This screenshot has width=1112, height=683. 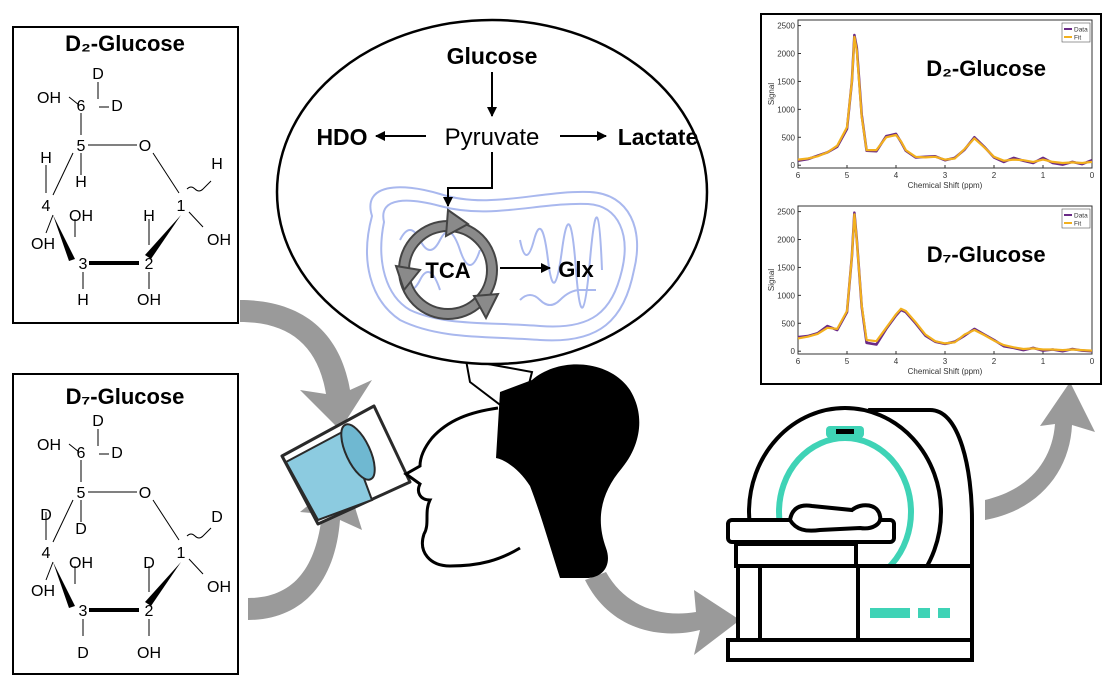 What do you see at coordinates (447, 264) in the screenshot?
I see `tca-cycle-icon` at bounding box center [447, 264].